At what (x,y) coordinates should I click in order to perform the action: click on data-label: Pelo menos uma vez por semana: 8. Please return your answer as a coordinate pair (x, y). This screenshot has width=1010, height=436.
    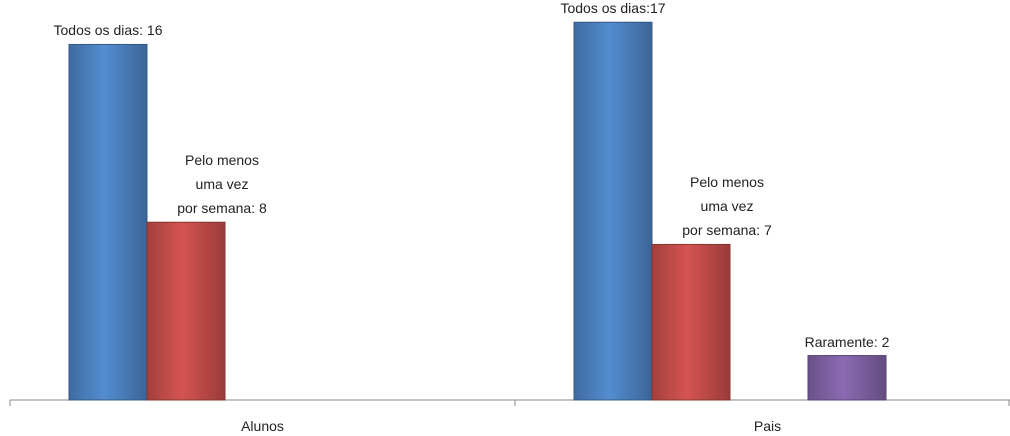
    Looking at the image, I should click on (222, 184).